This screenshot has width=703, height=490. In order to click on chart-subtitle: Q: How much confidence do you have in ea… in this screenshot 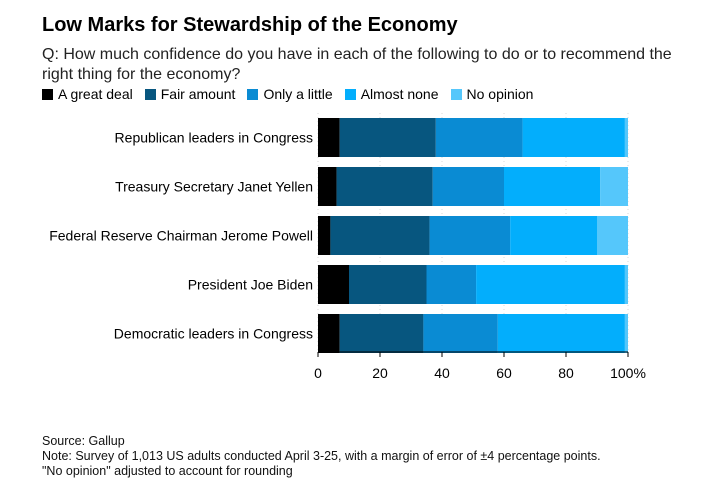, I will do `click(357, 64)`.